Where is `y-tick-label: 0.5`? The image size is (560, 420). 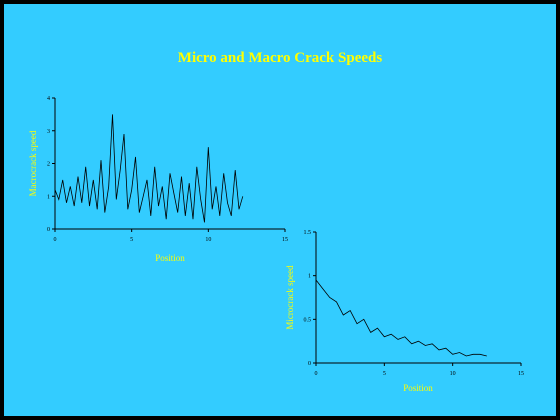
y-tick-label: 0.5 is located at coordinates (308, 320).